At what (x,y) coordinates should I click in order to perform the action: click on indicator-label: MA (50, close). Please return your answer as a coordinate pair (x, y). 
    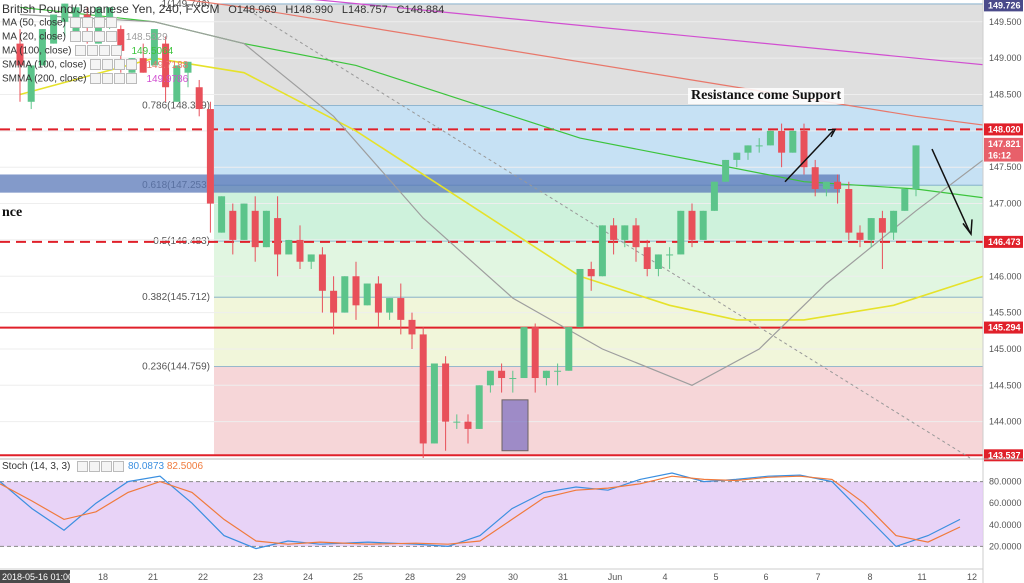
    Looking at the image, I should click on (34, 23).